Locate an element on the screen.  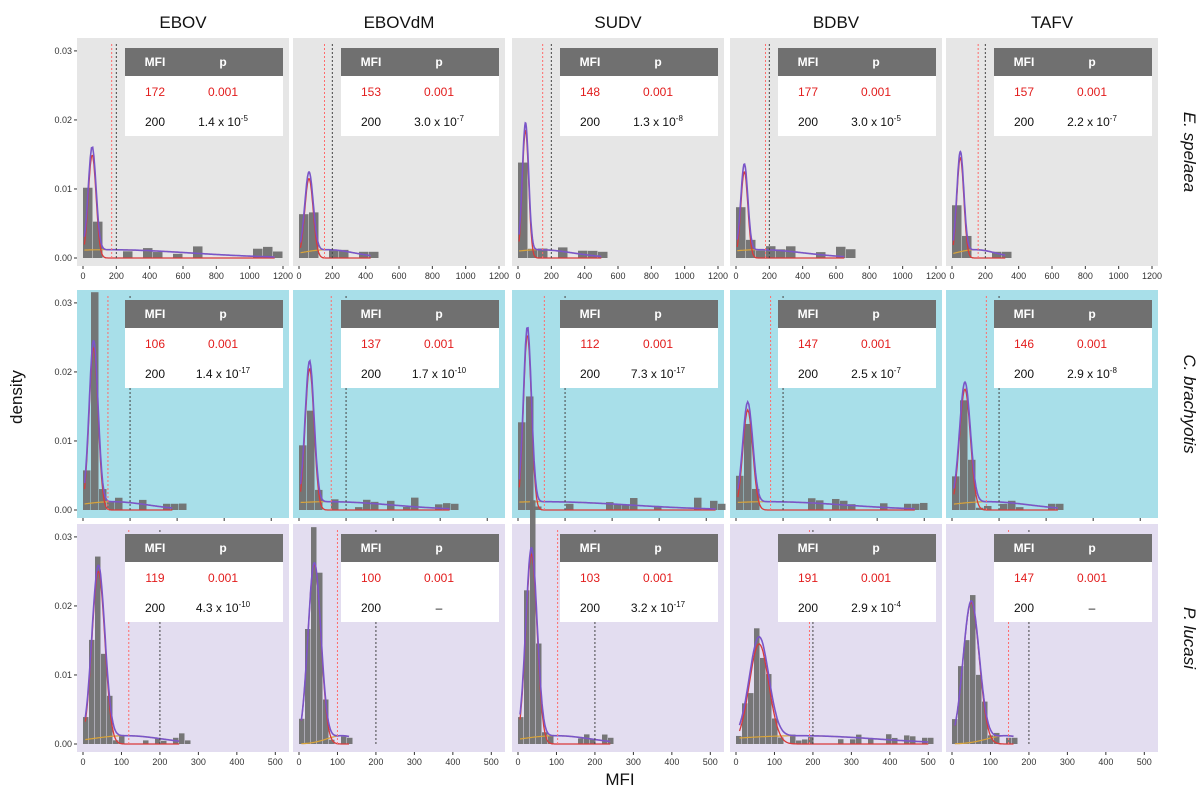
x-tick-label: 1200 is located at coordinates (936, 276).